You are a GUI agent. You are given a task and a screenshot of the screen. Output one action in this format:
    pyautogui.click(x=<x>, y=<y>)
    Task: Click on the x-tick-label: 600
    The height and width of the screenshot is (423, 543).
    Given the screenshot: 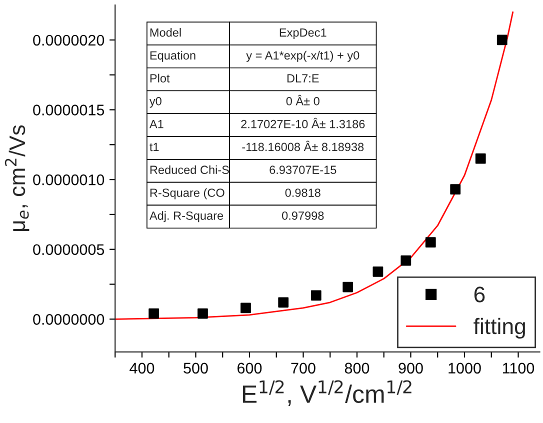 What is the action you would take?
    pyautogui.click(x=250, y=368)
    